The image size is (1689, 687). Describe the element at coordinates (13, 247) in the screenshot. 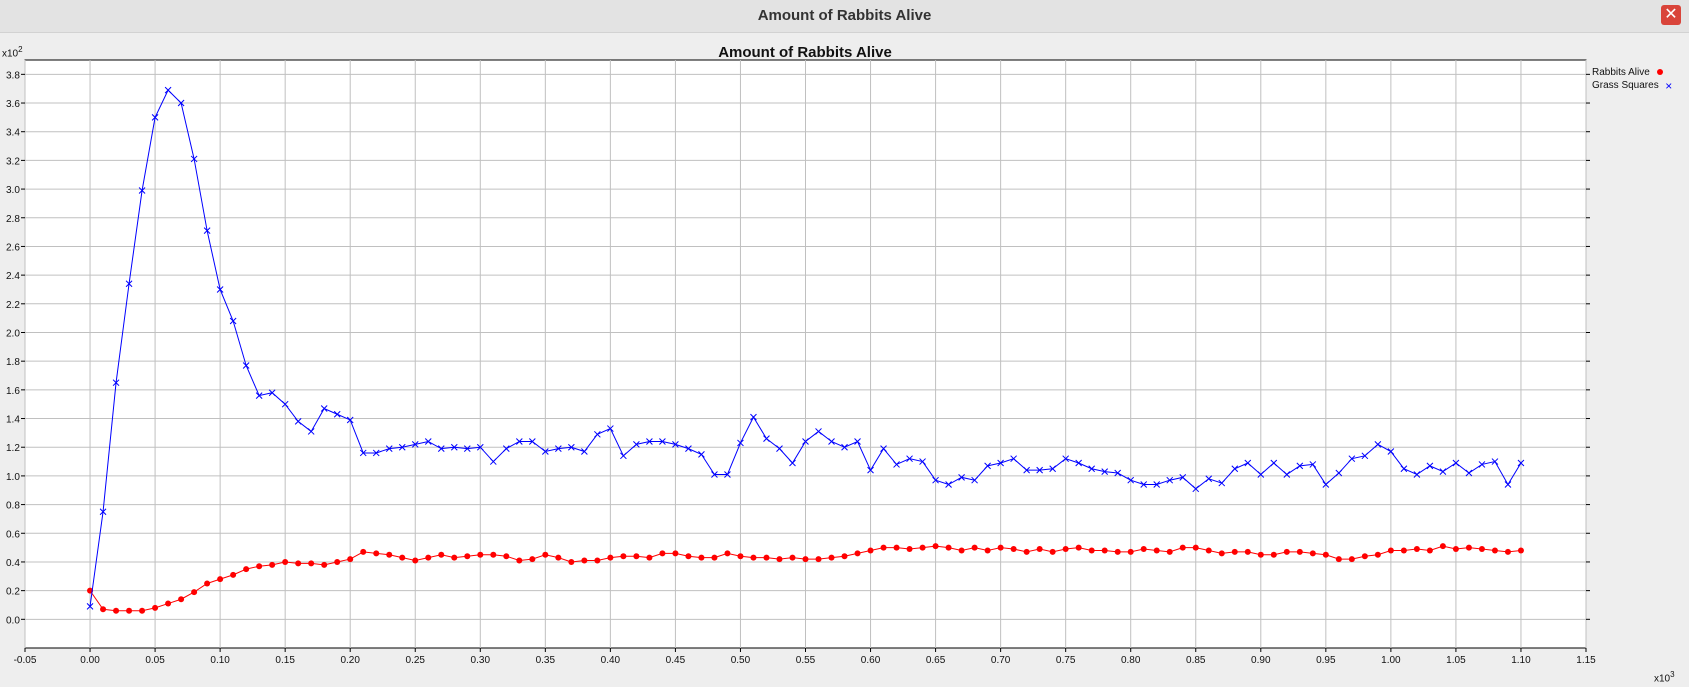

I see `y-tick-label: 2.6` at that location.